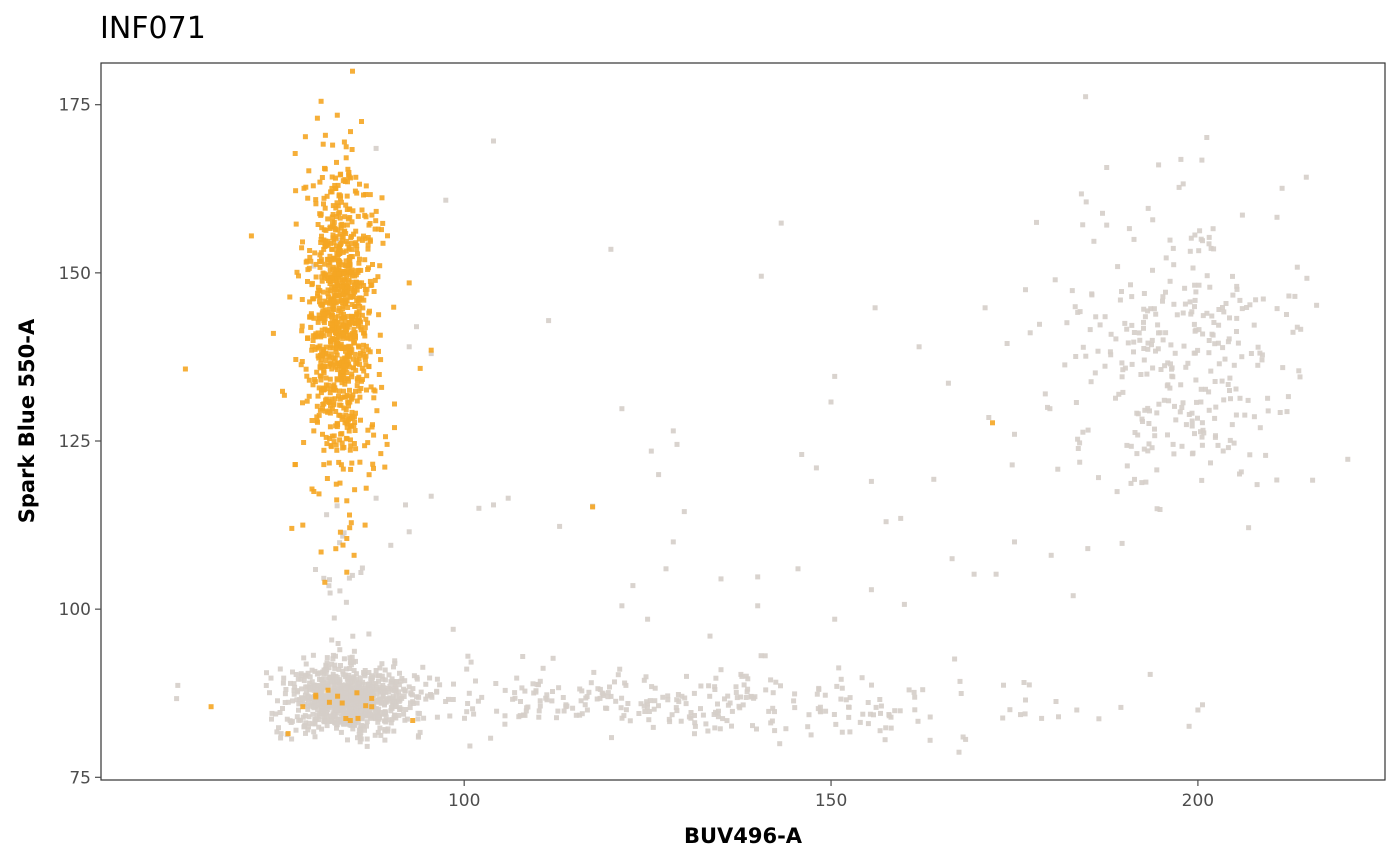  What do you see at coordinates (464, 801) in the screenshot?
I see `x-tick-label: 100` at bounding box center [464, 801].